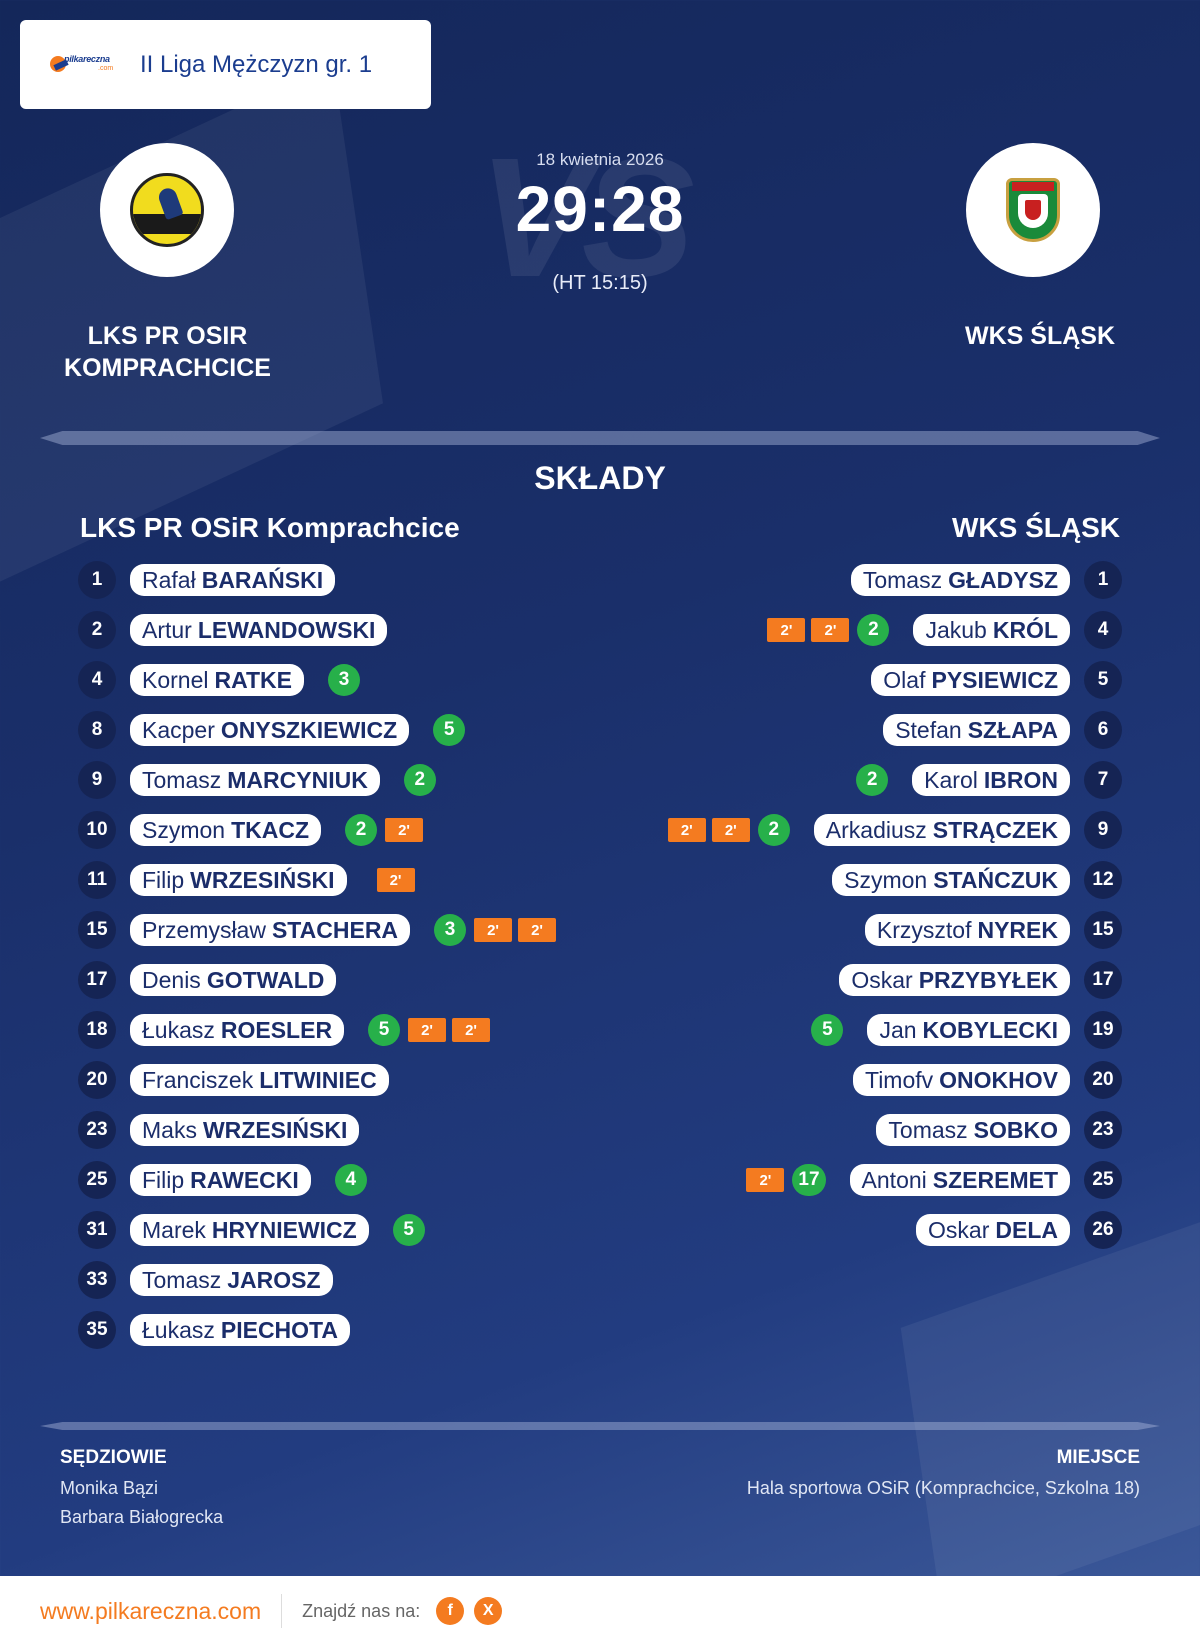 Image resolution: width=1200 pixels, height=1646 pixels. What do you see at coordinates (274, 1279) in the screenshot?
I see `player-last-name: JAROSZ` at bounding box center [274, 1279].